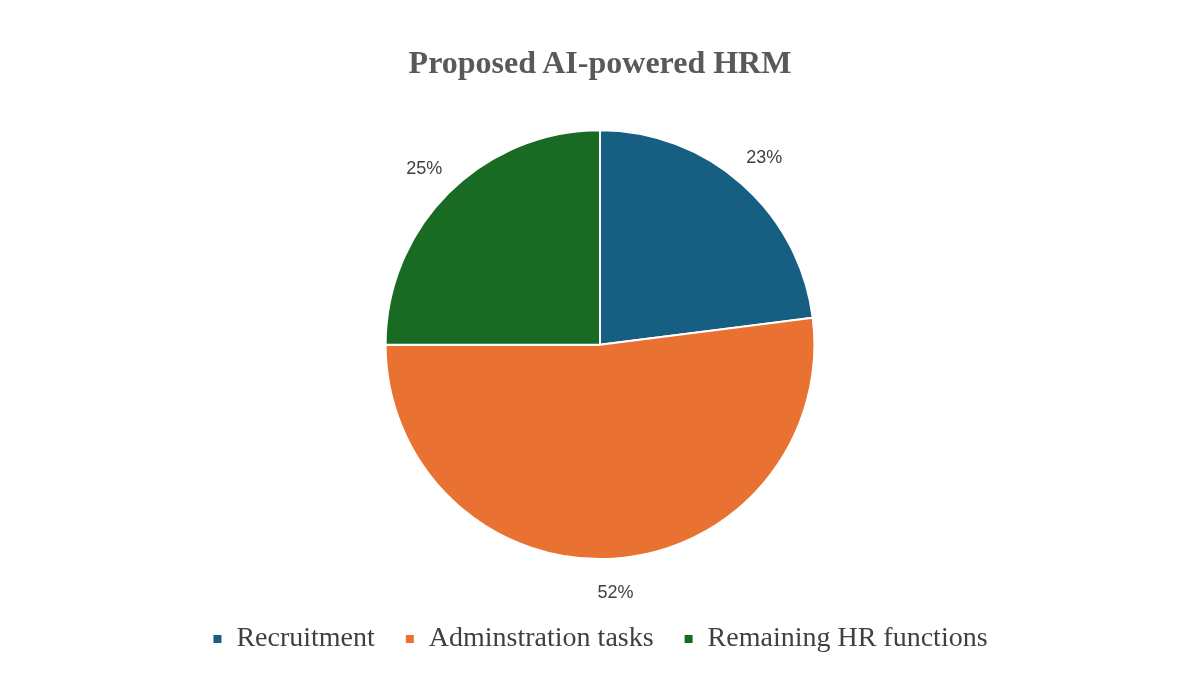 The height and width of the screenshot is (681, 1200). I want to click on data-label: 25%, so click(424, 168).